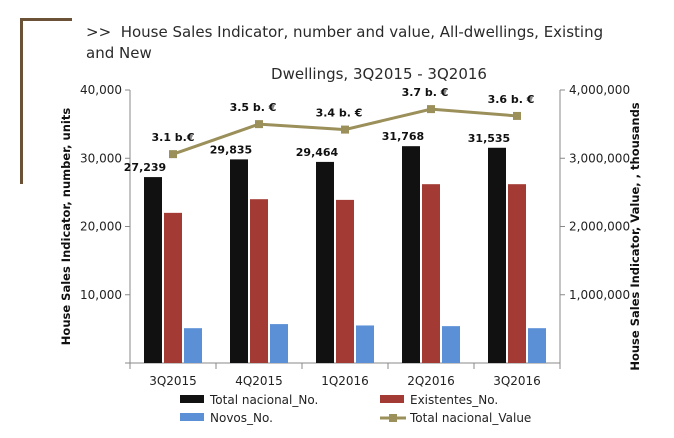 The height and width of the screenshot is (438, 674). Describe the element at coordinates (511, 99) in the screenshot. I see `line-data-label: 3.6 b. €` at that location.